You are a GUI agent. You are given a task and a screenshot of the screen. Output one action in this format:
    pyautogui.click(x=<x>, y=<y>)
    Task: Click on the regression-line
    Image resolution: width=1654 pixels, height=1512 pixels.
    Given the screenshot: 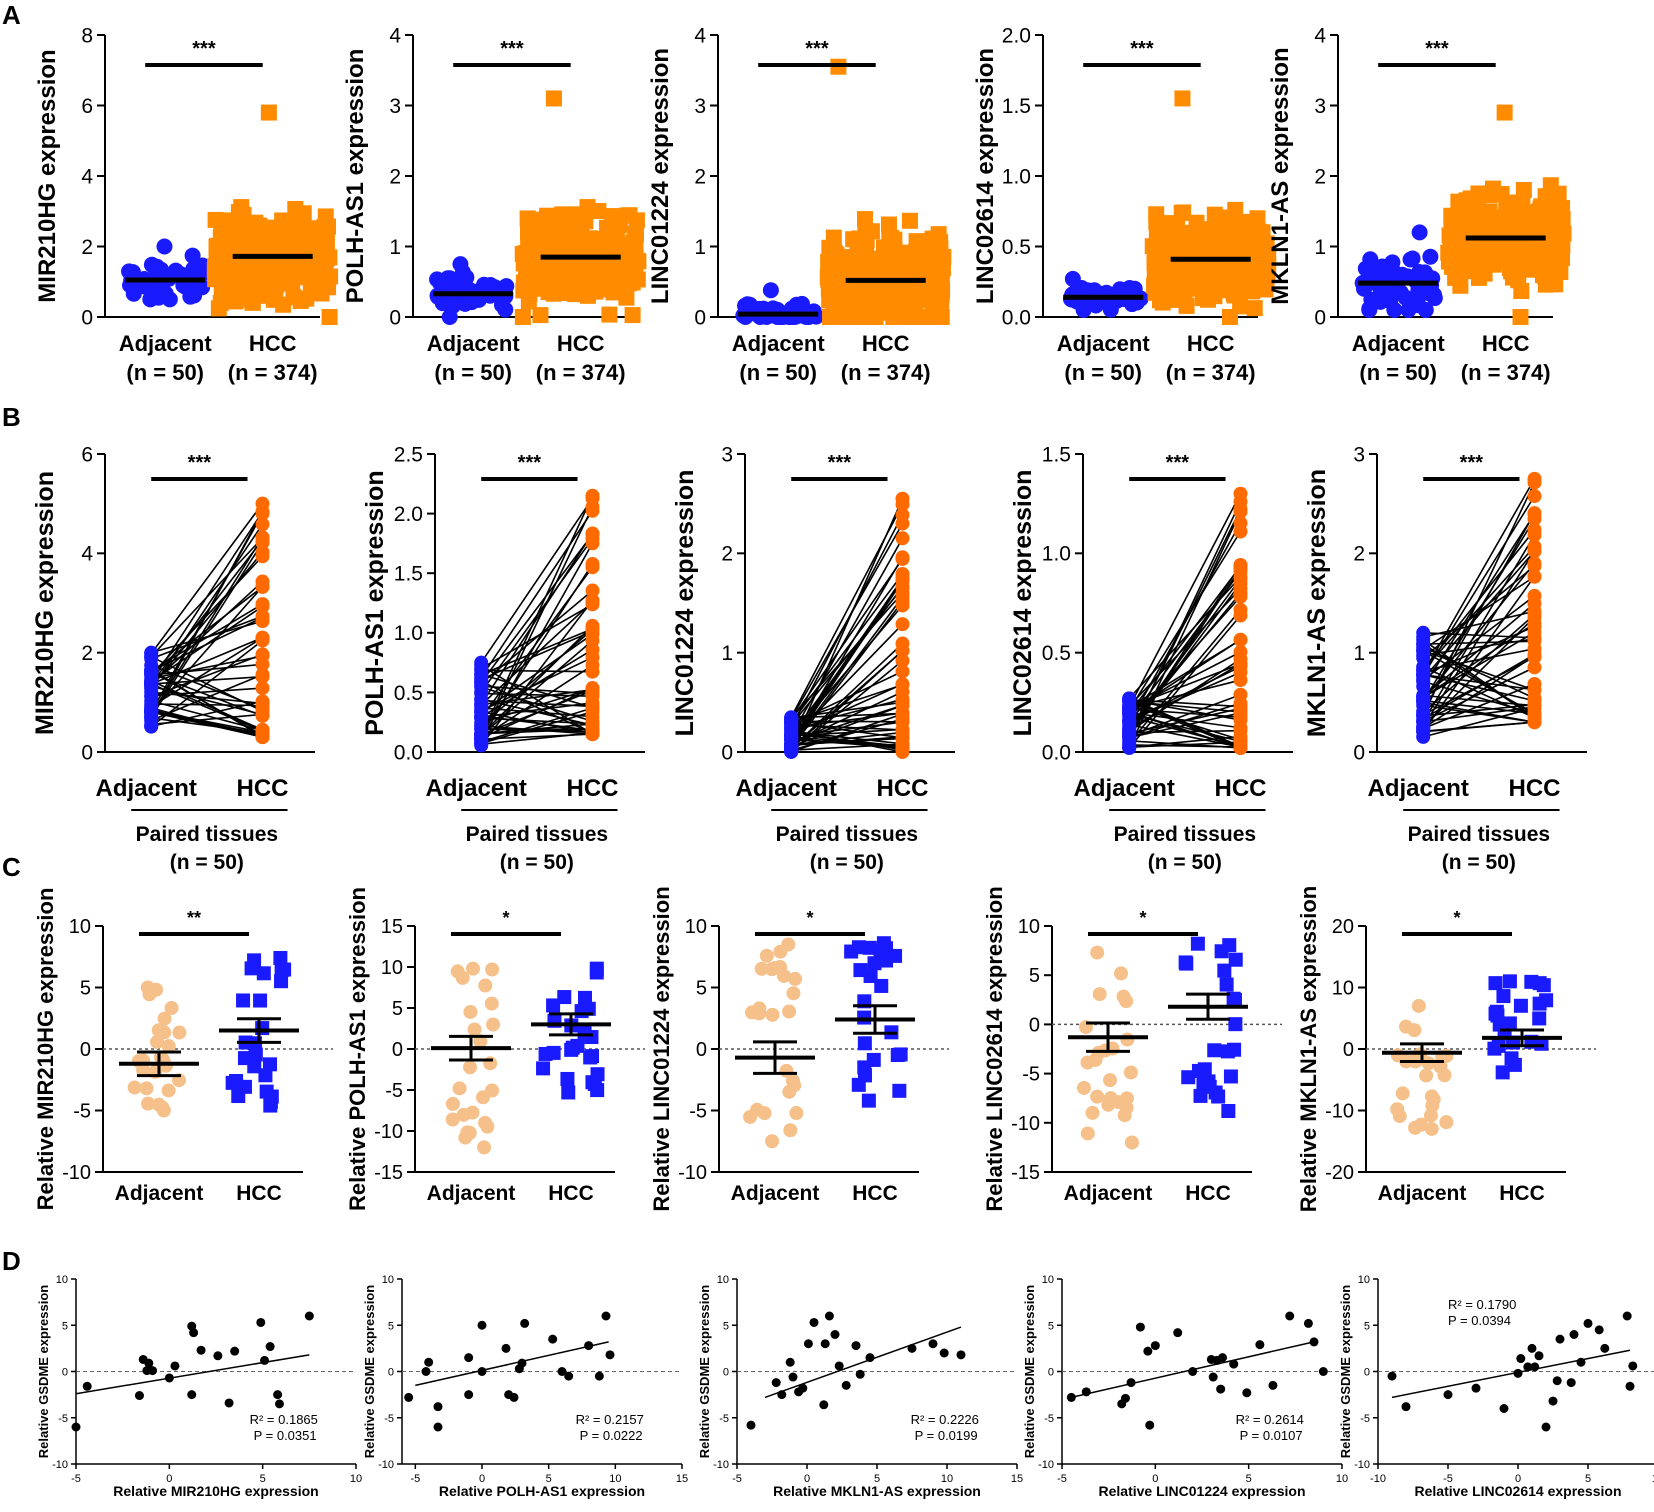 What is the action you would take?
    pyautogui.click(x=1511, y=1374)
    